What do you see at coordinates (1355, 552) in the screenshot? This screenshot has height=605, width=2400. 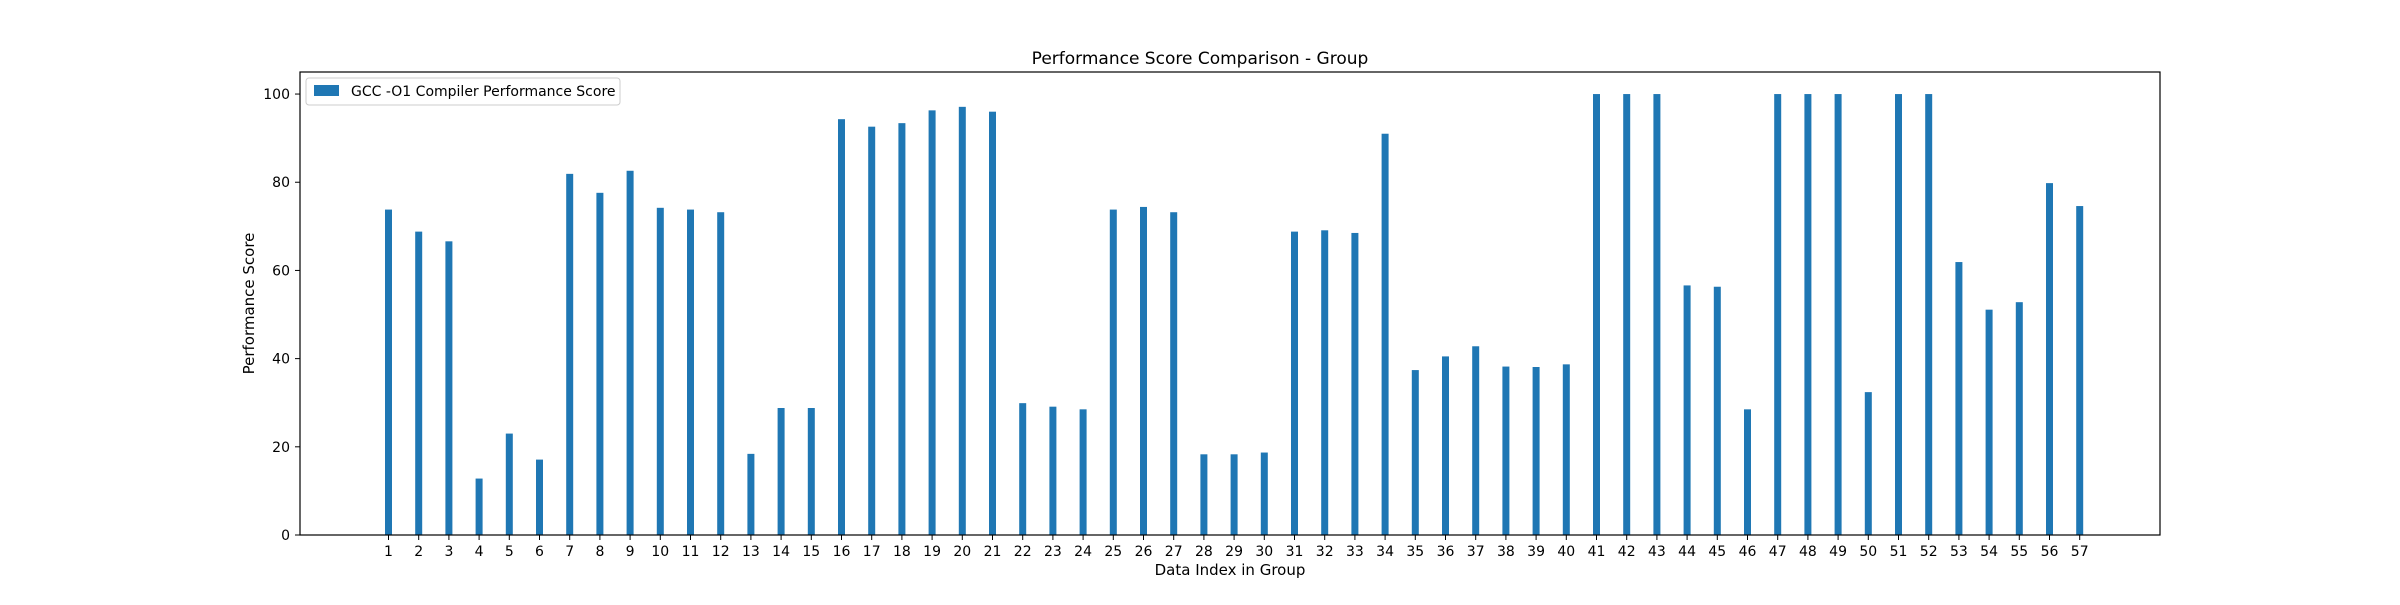 I see `x-tick-label-33: 33` at bounding box center [1355, 552].